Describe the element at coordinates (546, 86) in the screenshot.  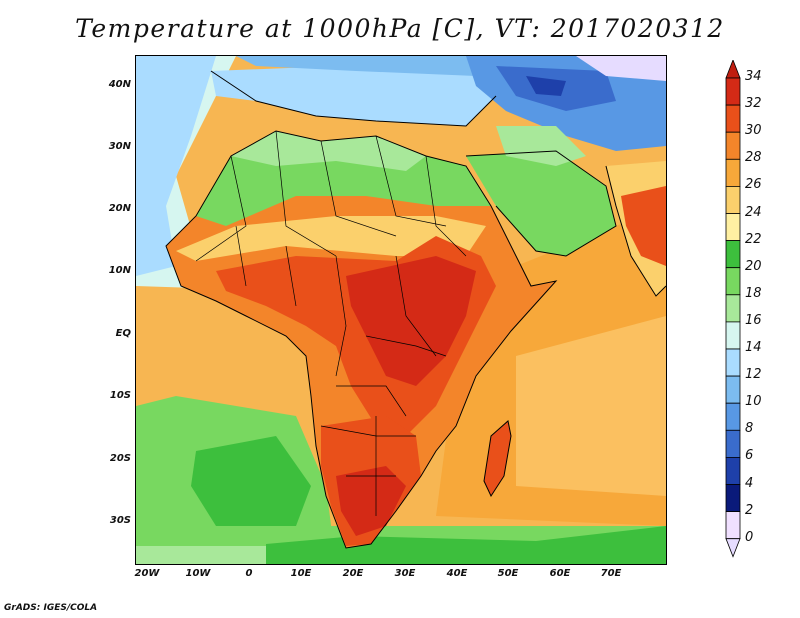
I see `iran-coldest` at that location.